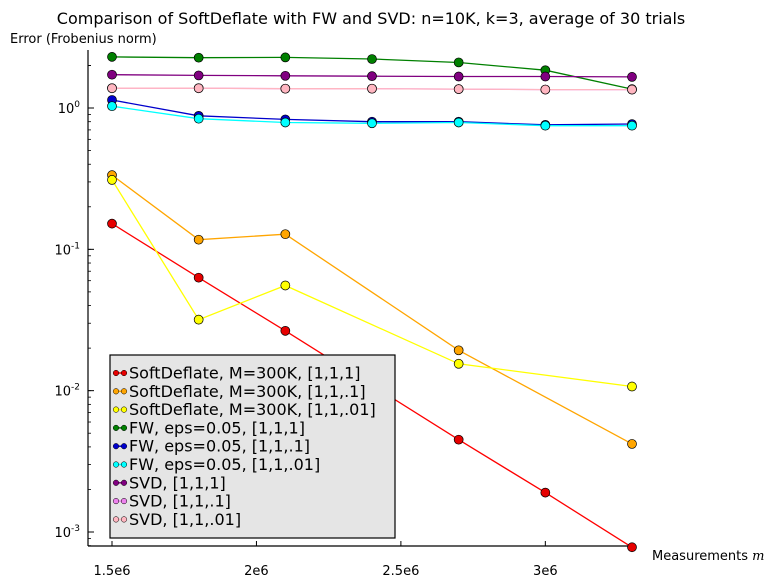 This screenshot has width=783, height=586. What do you see at coordinates (185, 519) in the screenshot?
I see `legend-label: SVD, [1,1,.01]` at bounding box center [185, 519].